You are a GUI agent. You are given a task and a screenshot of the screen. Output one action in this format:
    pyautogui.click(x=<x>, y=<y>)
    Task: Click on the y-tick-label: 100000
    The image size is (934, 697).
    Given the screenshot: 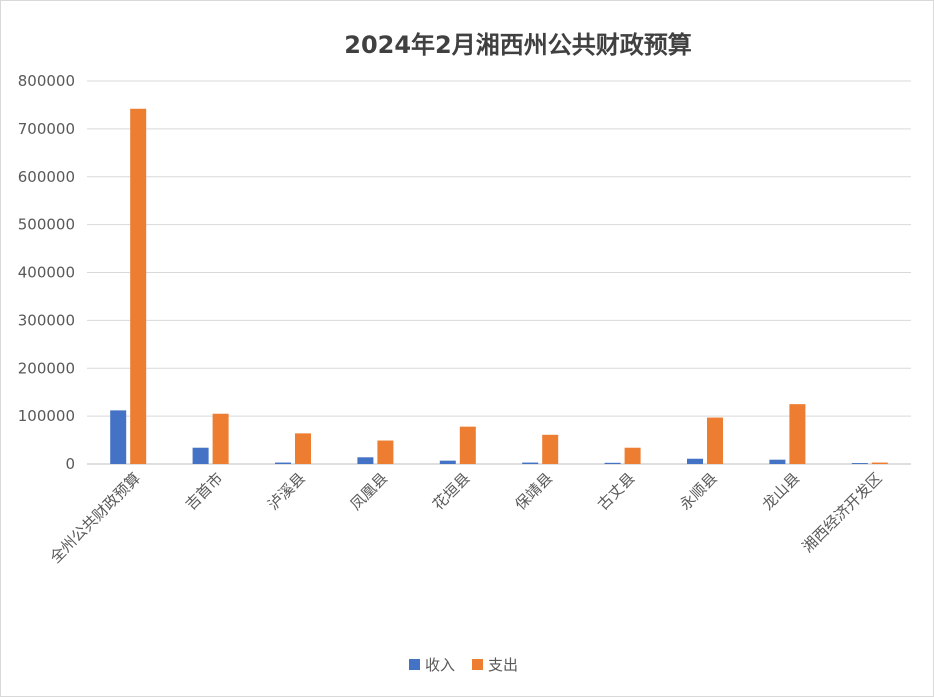 What is the action you would take?
    pyautogui.click(x=46, y=416)
    